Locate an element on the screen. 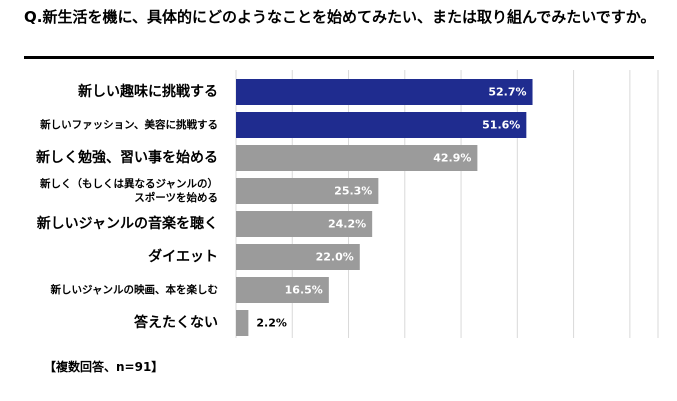 The height and width of the screenshot is (401, 677). value-label: 51.6% is located at coordinates (501, 125).